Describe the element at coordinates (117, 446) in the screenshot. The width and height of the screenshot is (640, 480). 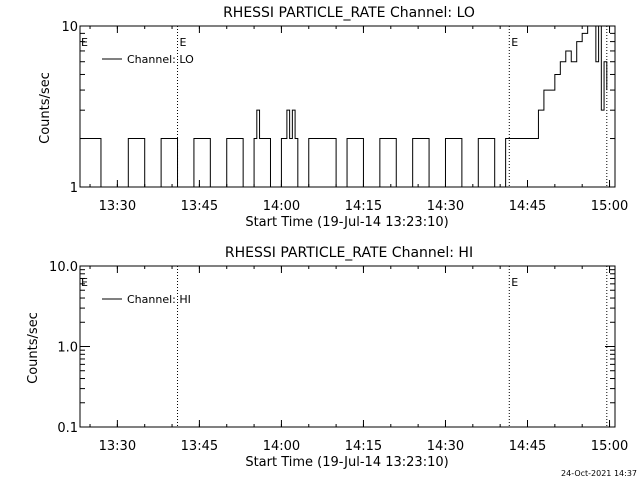
I see `x-tick-label-hi: 13:30` at that location.